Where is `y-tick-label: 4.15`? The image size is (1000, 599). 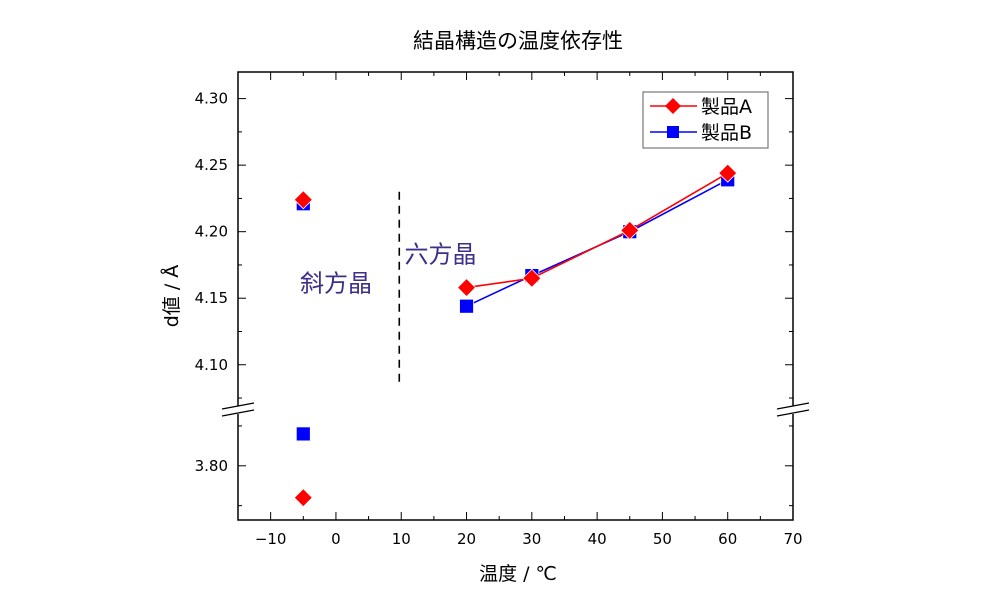
y-tick-label: 4.15 is located at coordinates (211, 298).